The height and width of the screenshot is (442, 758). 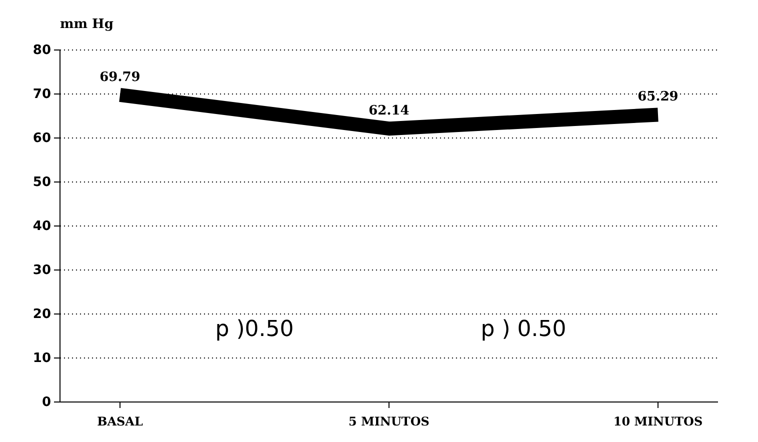 What do you see at coordinates (41, 226) in the screenshot?
I see `y-tick-label: 40` at bounding box center [41, 226].